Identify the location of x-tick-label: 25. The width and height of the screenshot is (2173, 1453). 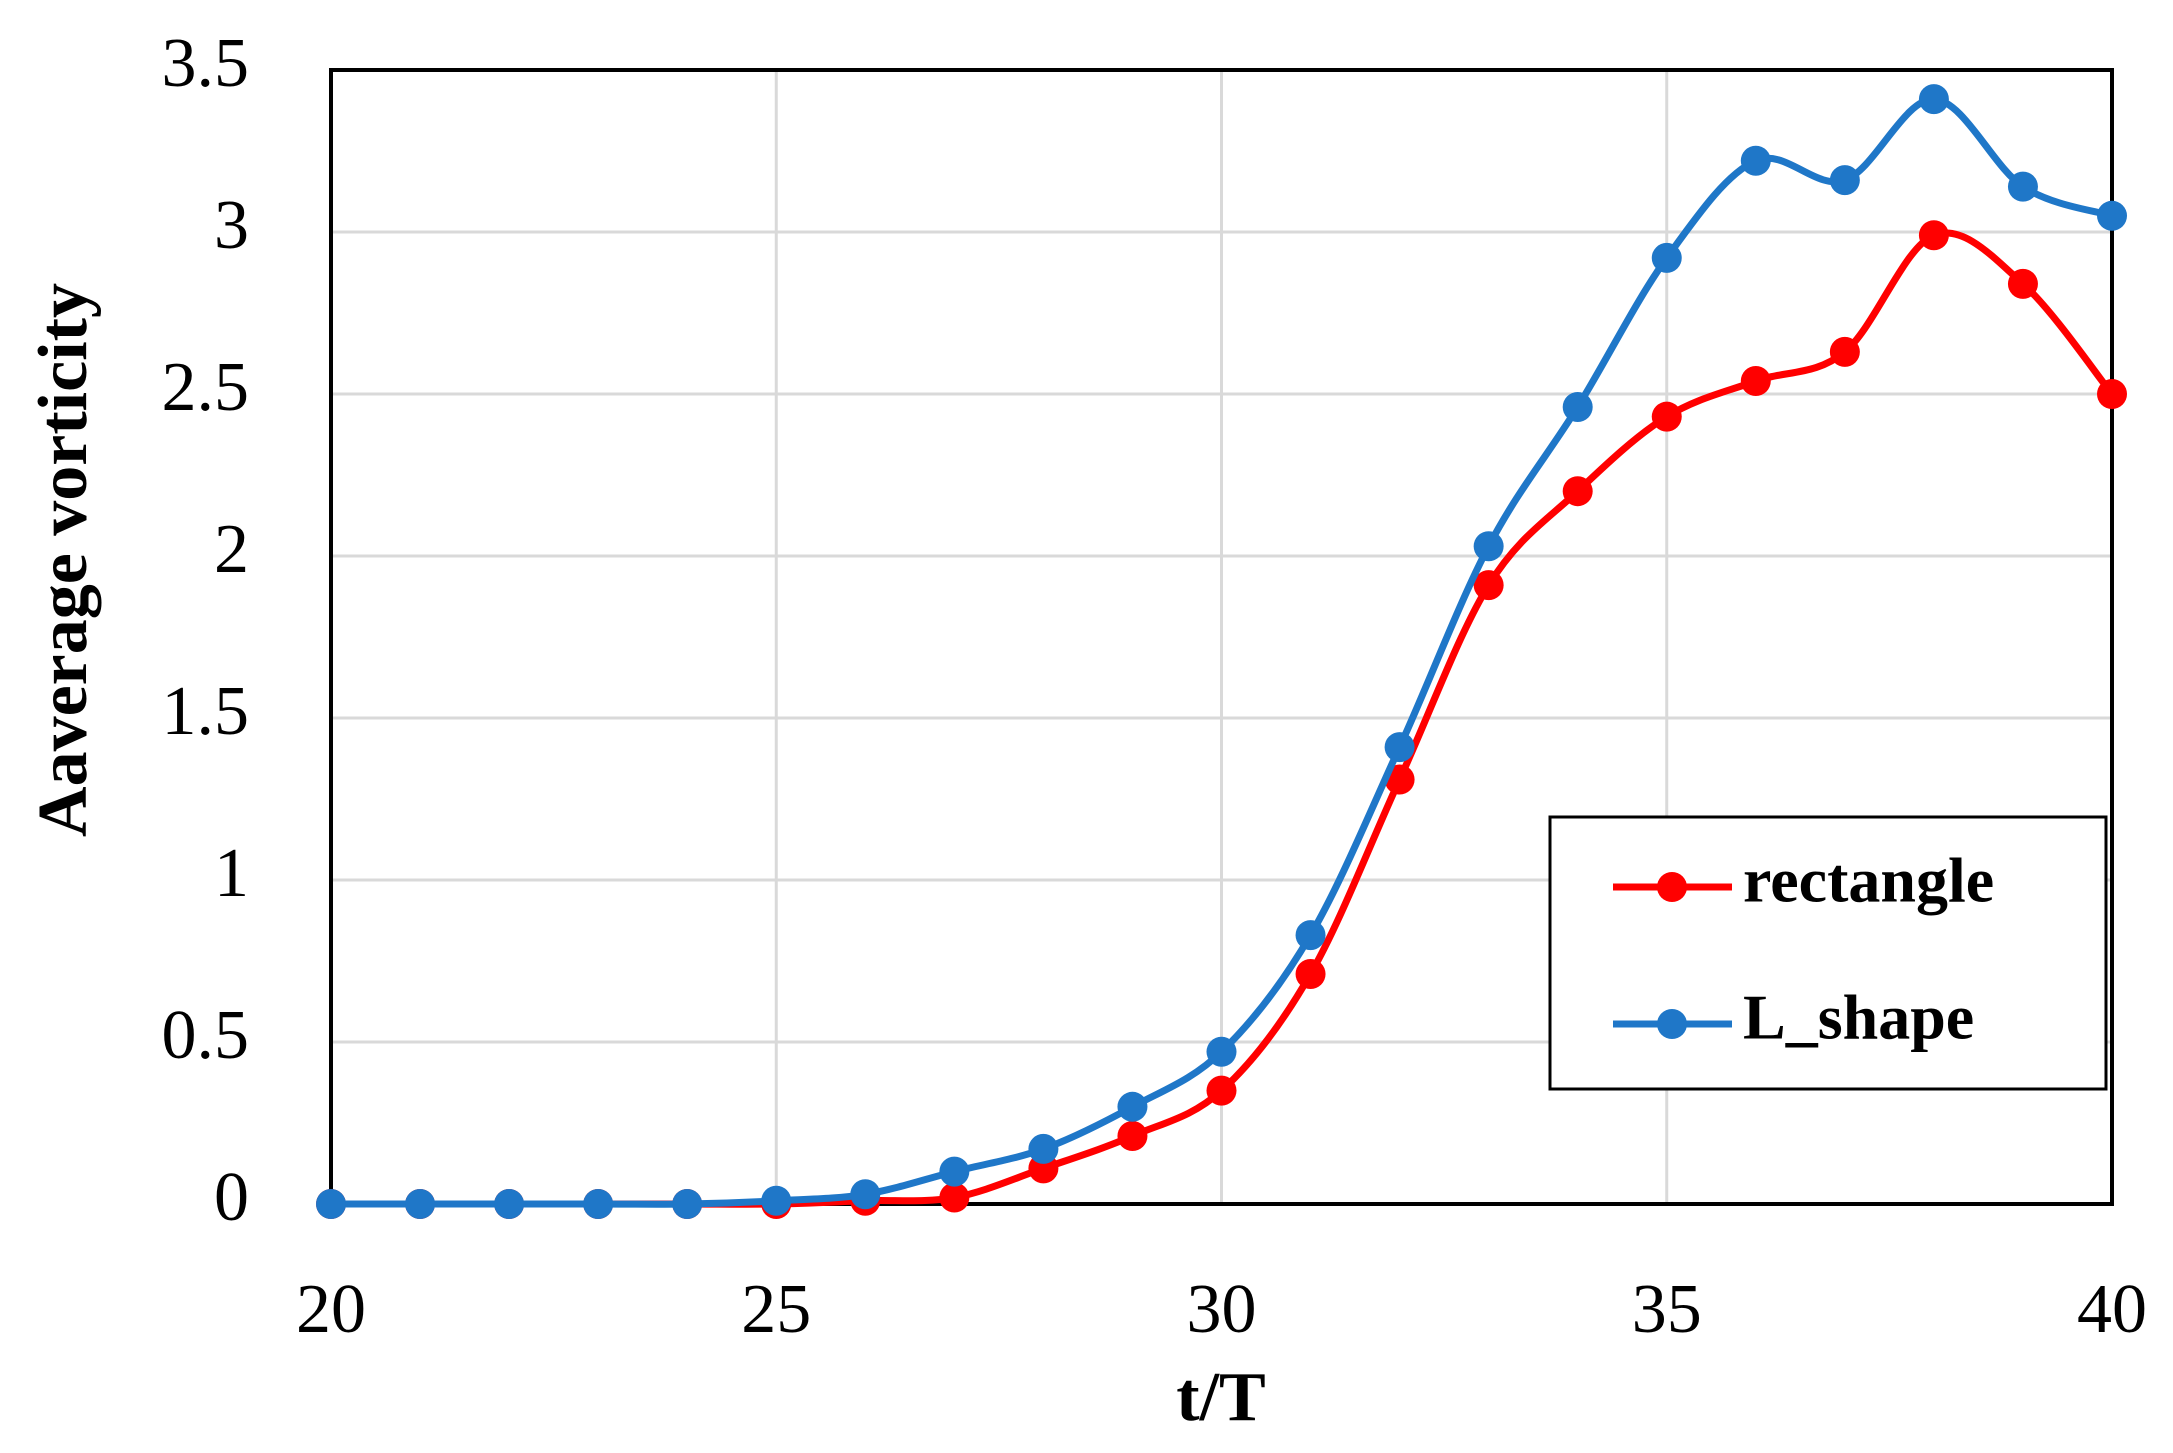
(776, 1309).